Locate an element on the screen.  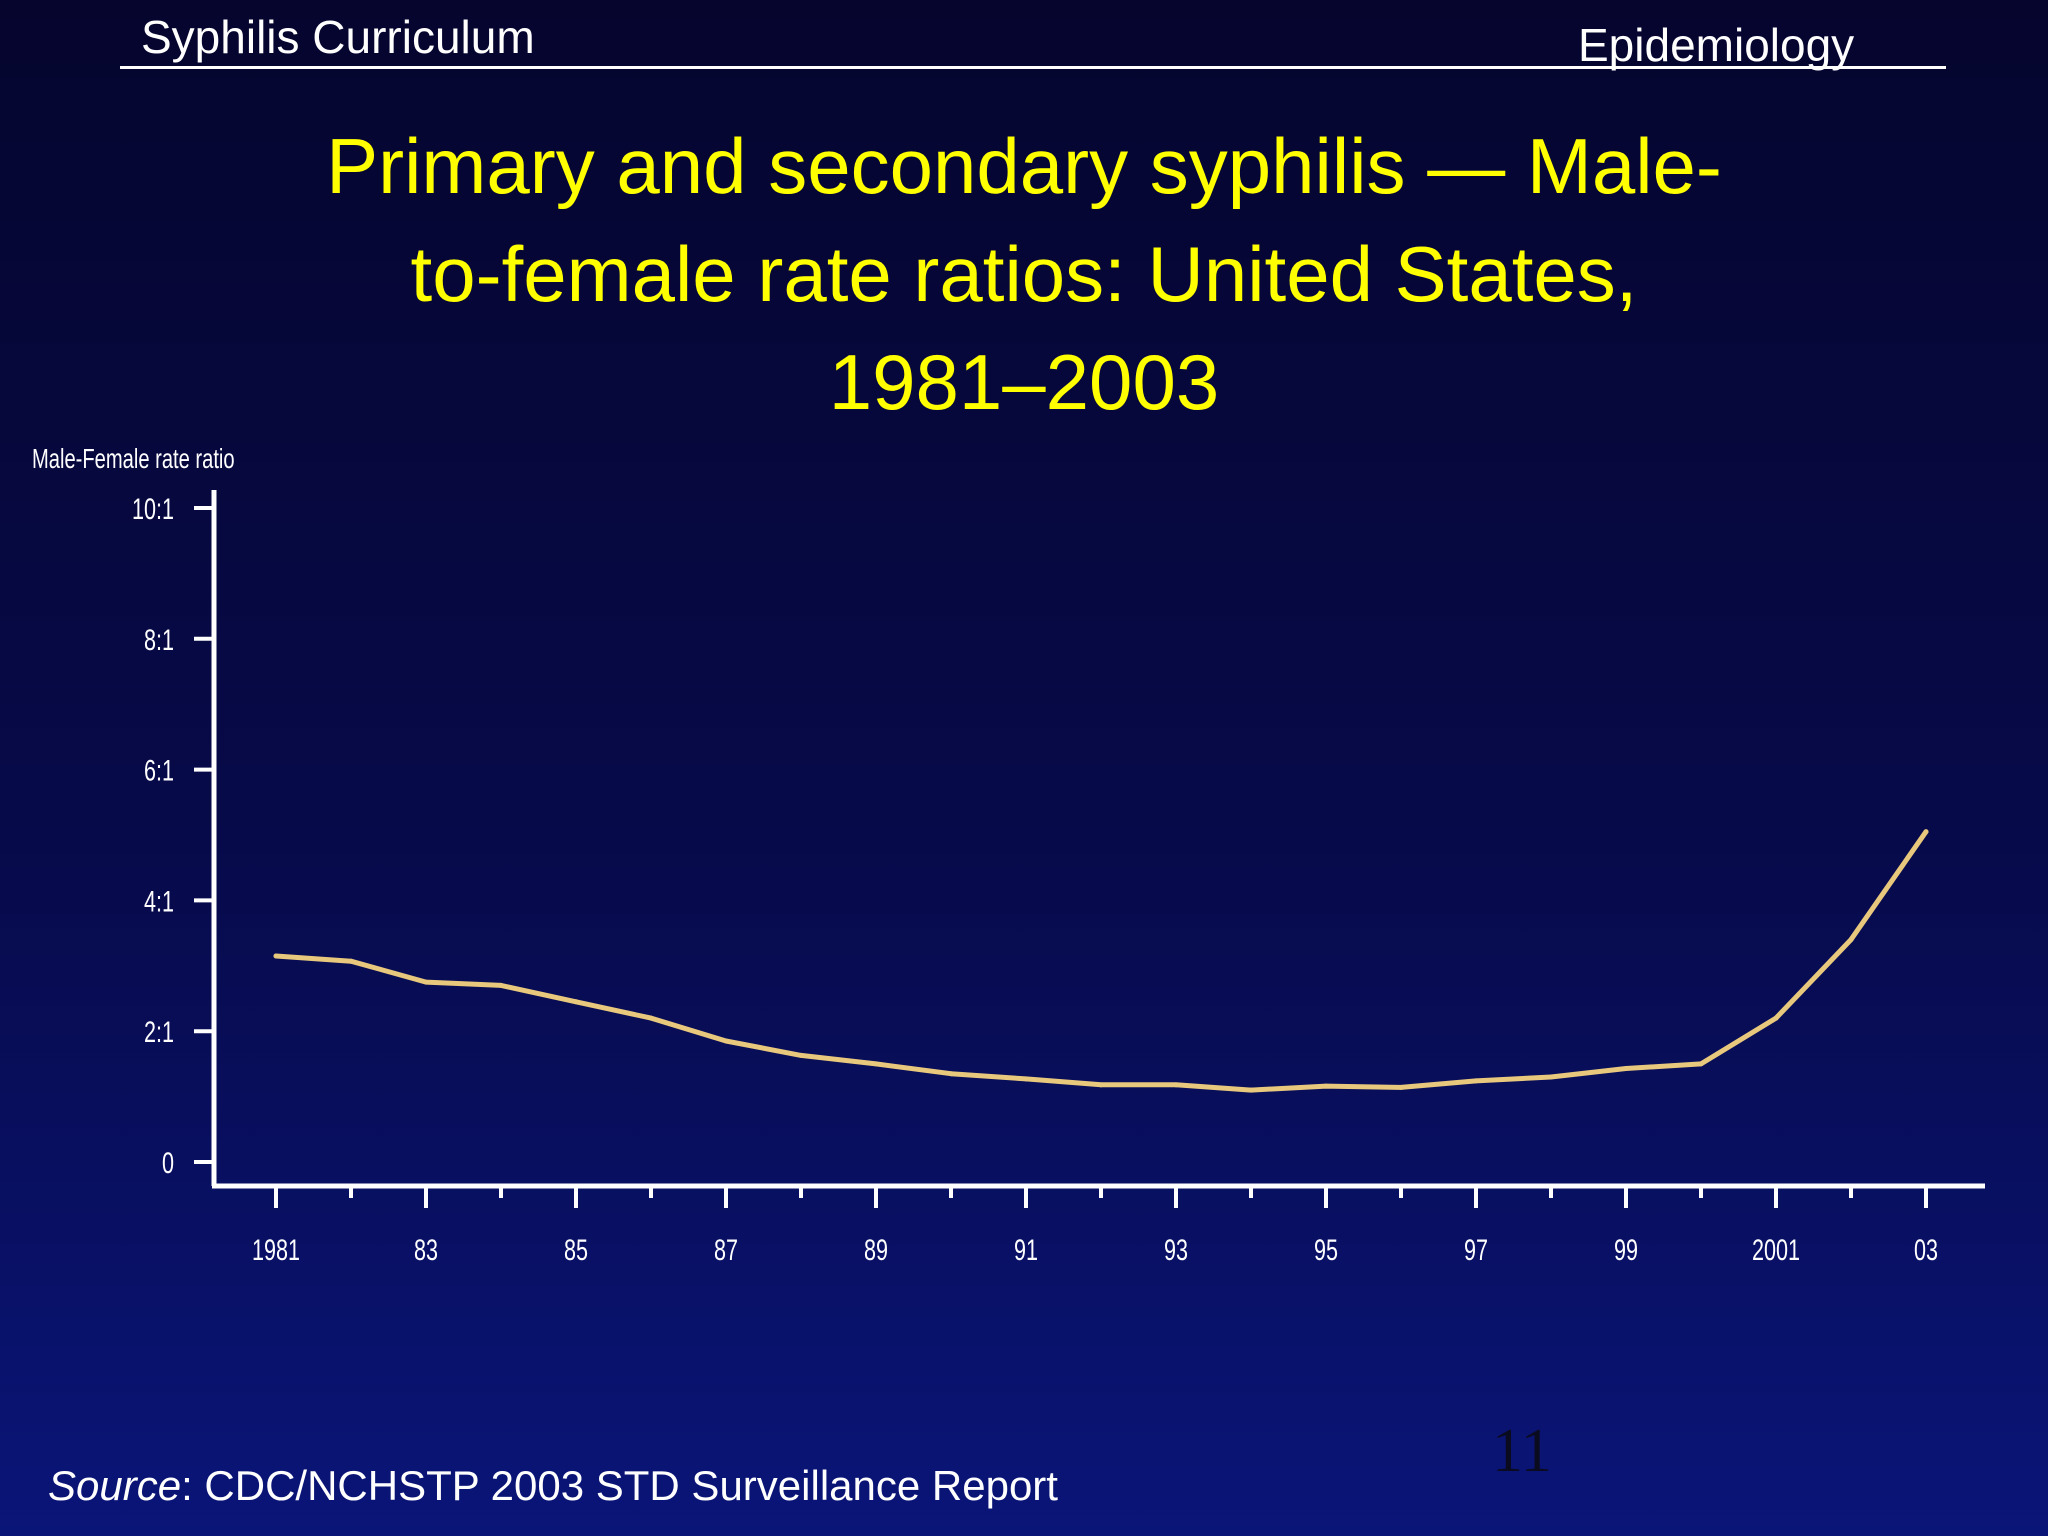
series-layer is located at coordinates (1101, 961).